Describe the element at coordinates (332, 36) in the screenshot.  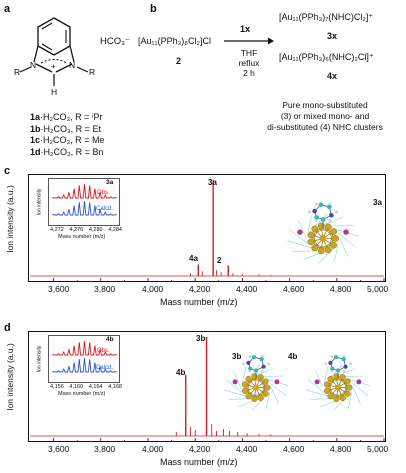
I see `product-3-id: 3x` at that location.